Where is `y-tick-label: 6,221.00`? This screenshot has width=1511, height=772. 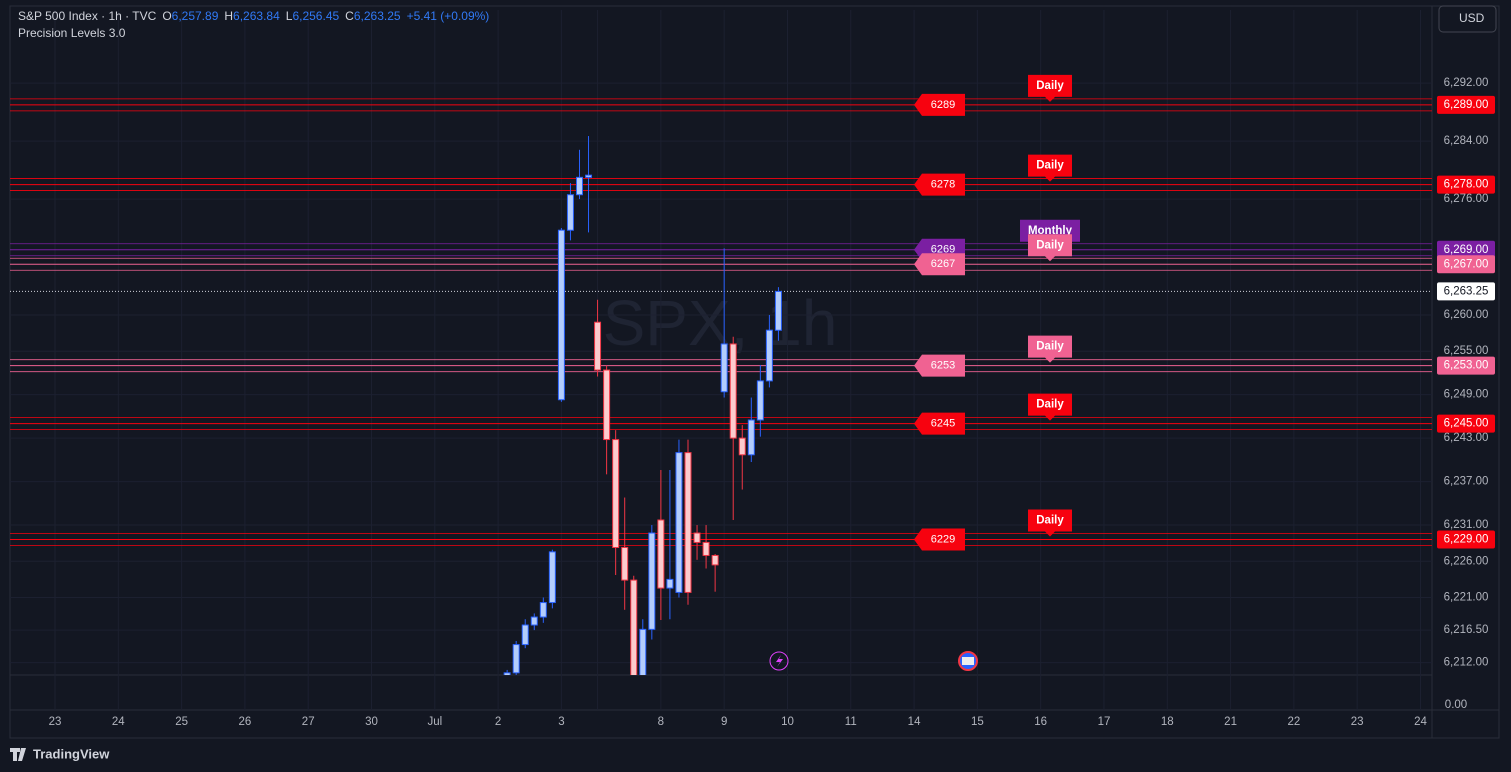 y-tick-label: 6,221.00 is located at coordinates (1466, 598).